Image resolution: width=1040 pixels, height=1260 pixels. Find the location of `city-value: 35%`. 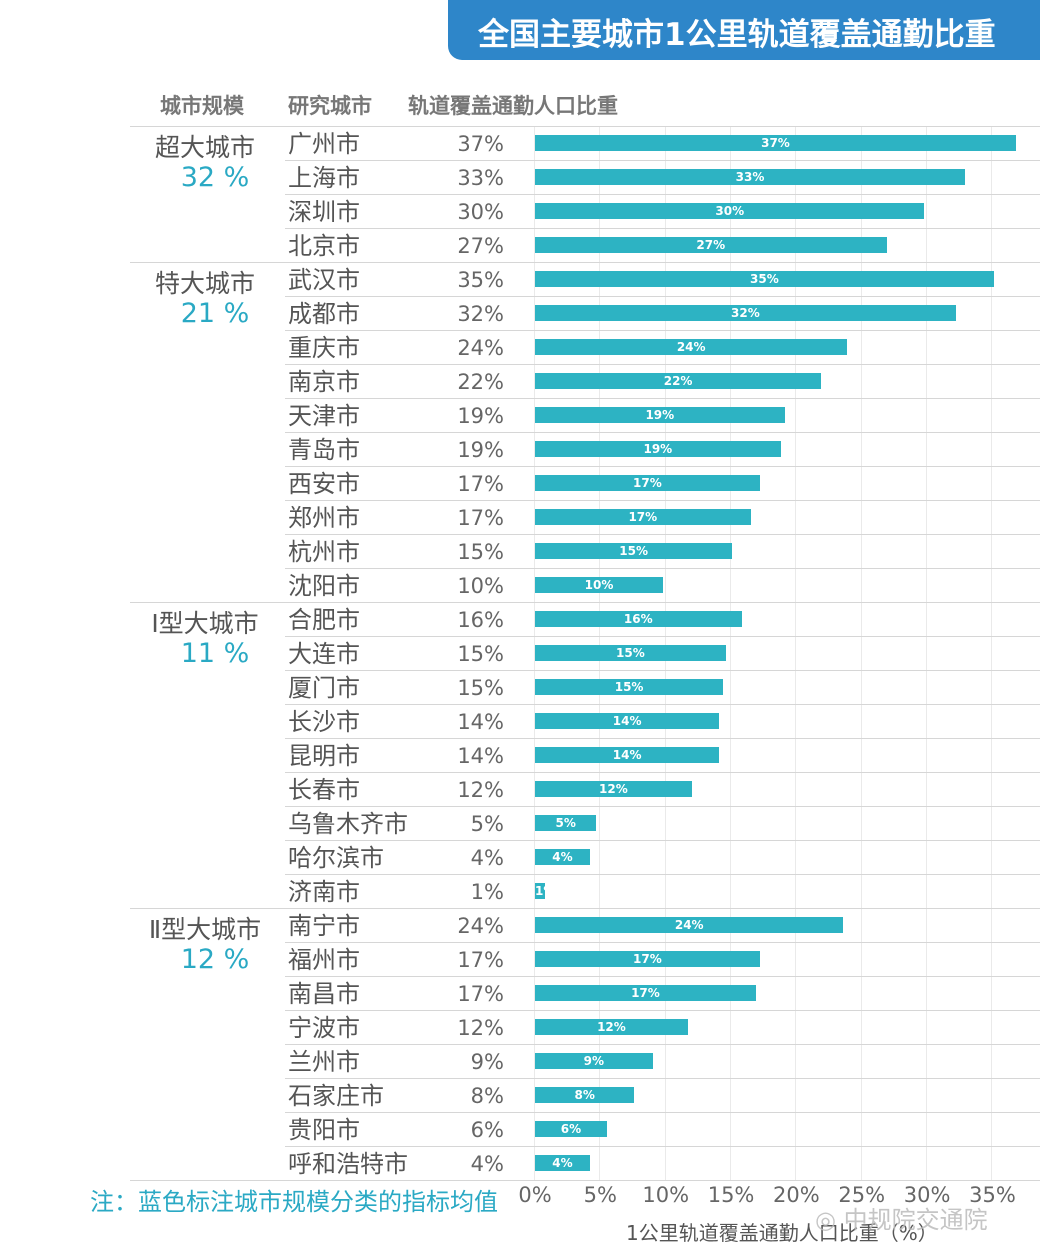

city-value: 35% is located at coordinates (480, 280).